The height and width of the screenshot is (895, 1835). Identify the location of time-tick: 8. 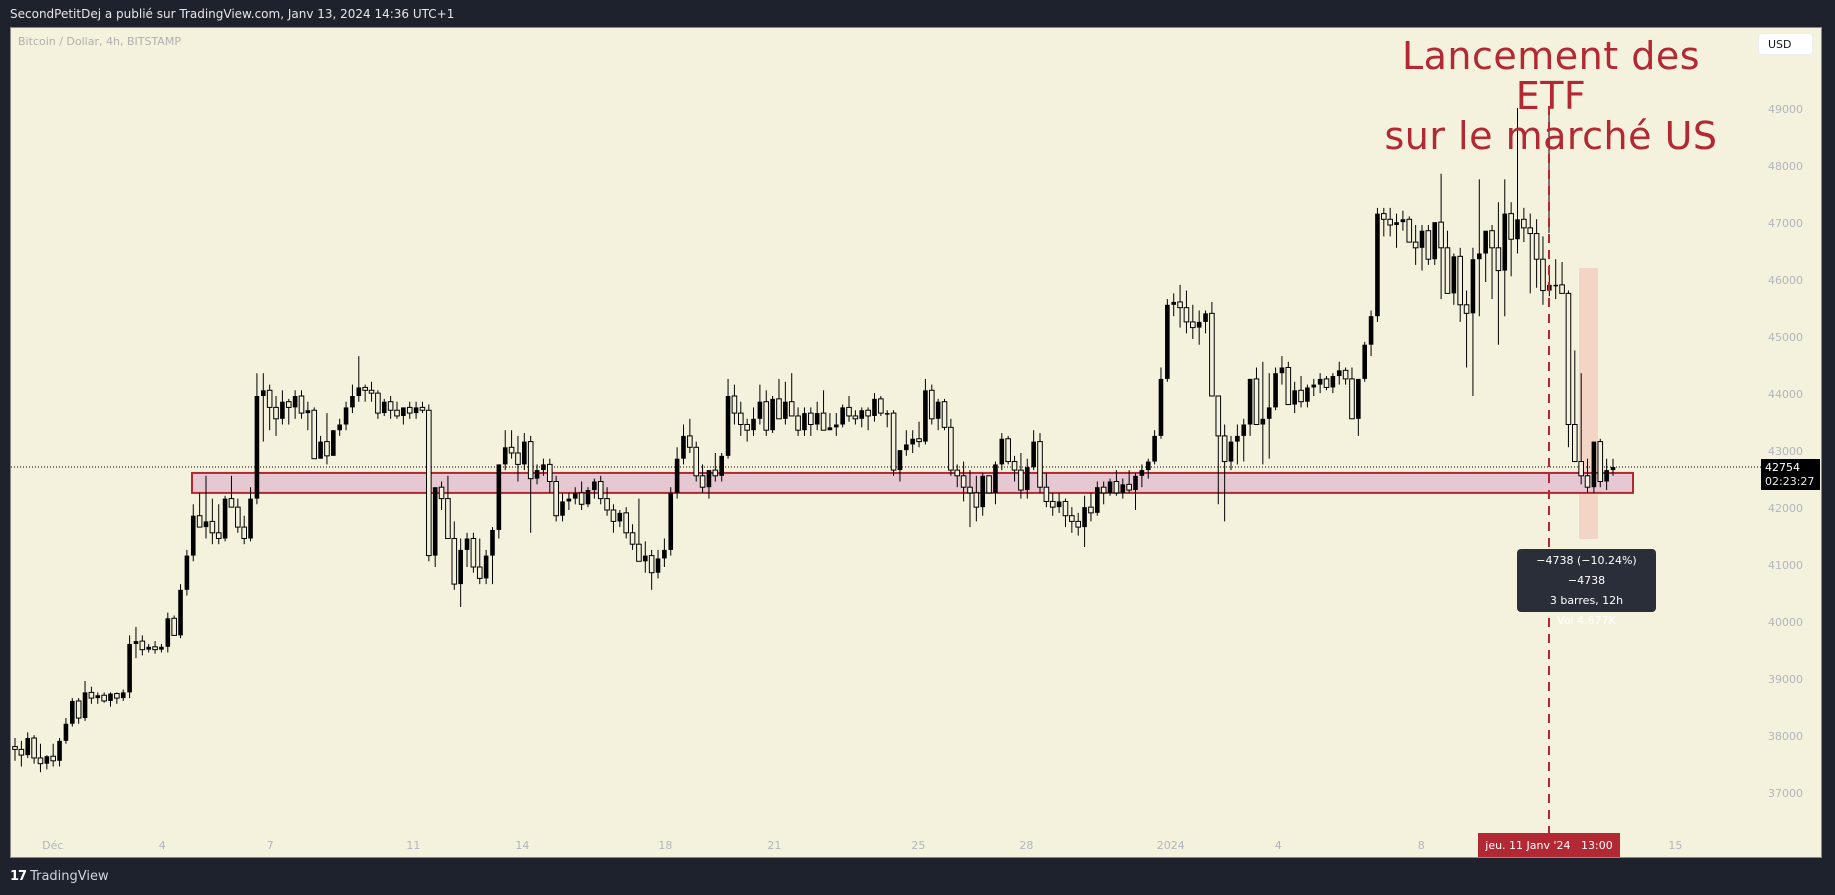
(1421, 845).